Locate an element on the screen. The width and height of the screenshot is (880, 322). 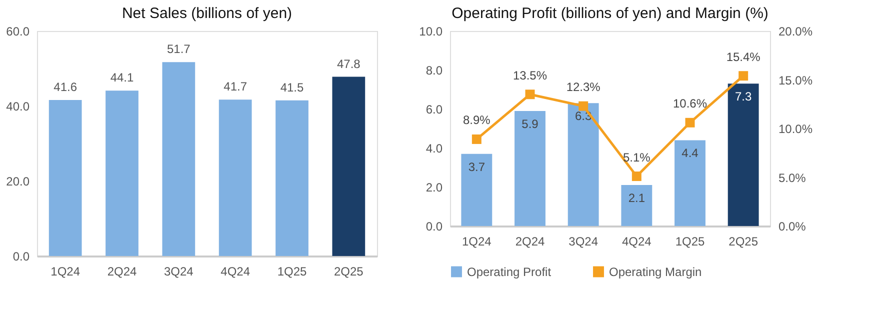
data-label: 12.3% is located at coordinates (583, 87).